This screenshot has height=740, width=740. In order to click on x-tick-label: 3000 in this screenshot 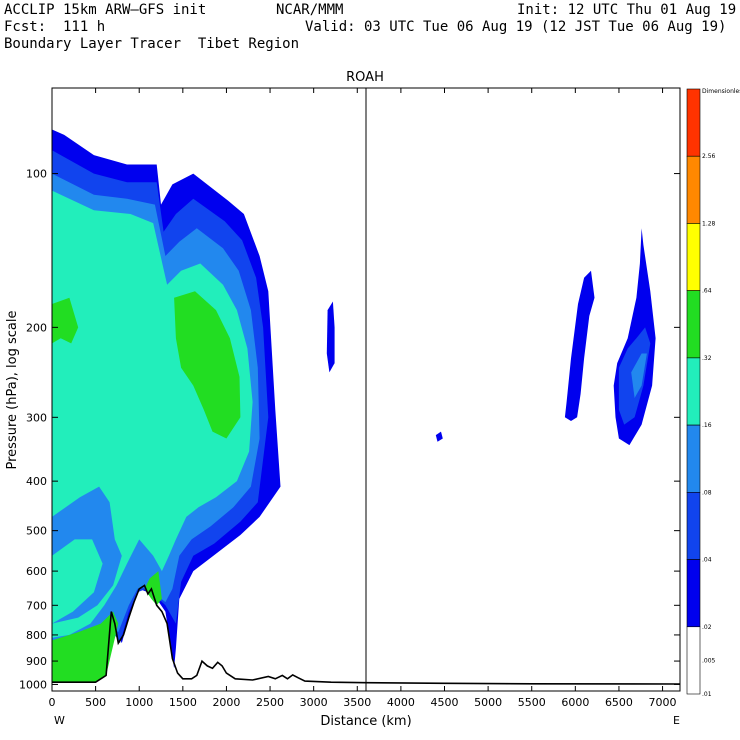, I will do `click(314, 702)`.